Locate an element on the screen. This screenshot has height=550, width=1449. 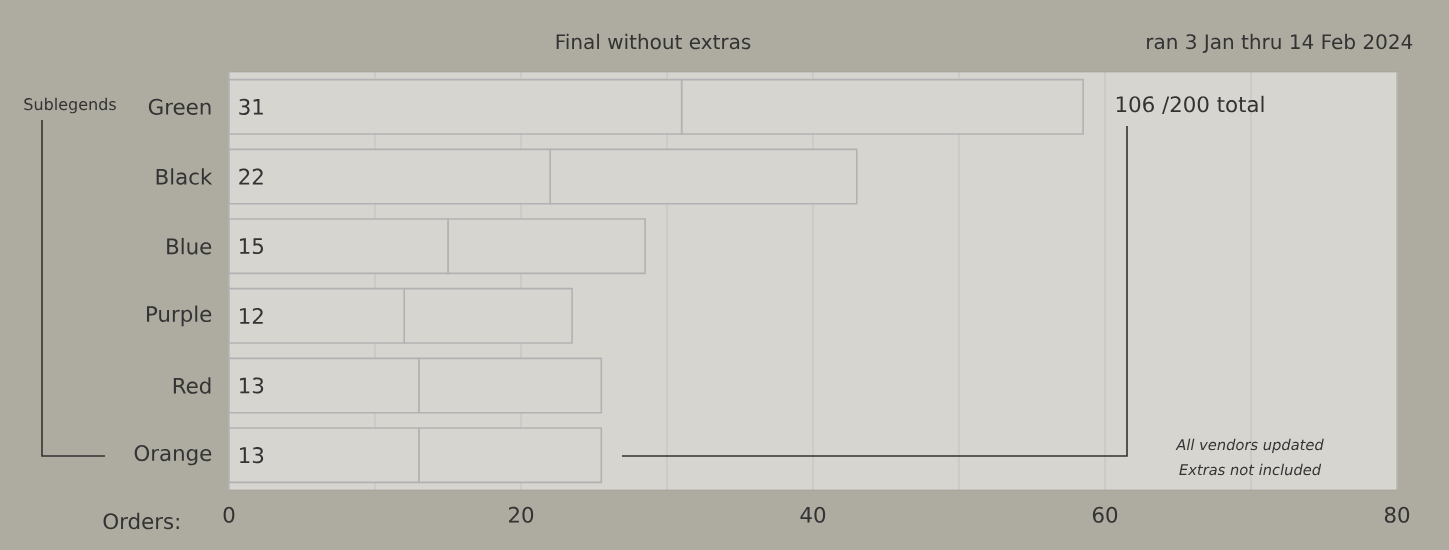
x-tick-label: 40 is located at coordinates (813, 514).